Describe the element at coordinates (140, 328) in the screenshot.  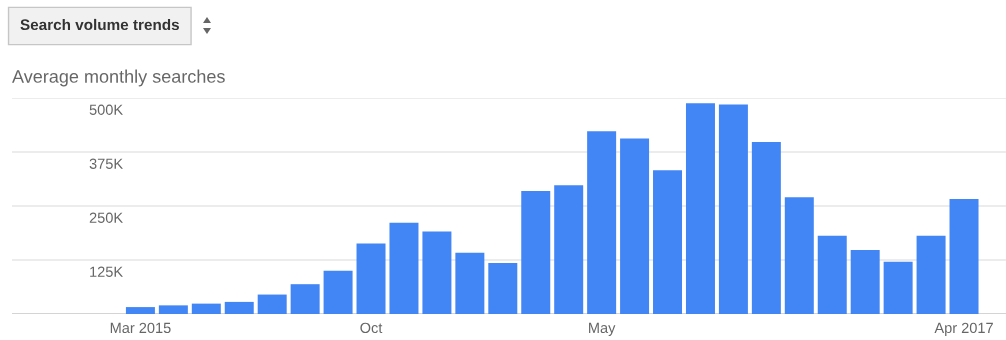
I see `x-tick-label: Mar 2015` at that location.